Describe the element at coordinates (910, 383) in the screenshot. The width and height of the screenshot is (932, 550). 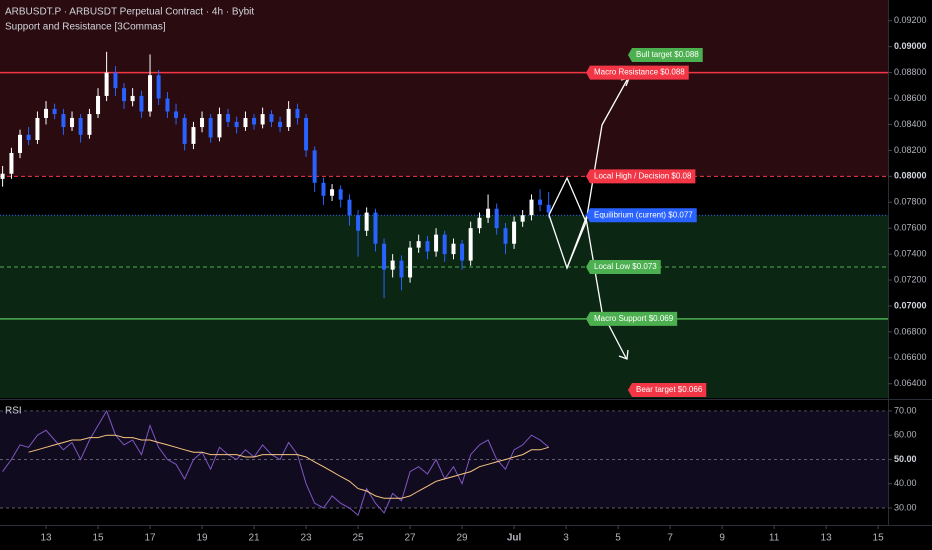
I see `y-tick-label: 0.06400` at that location.